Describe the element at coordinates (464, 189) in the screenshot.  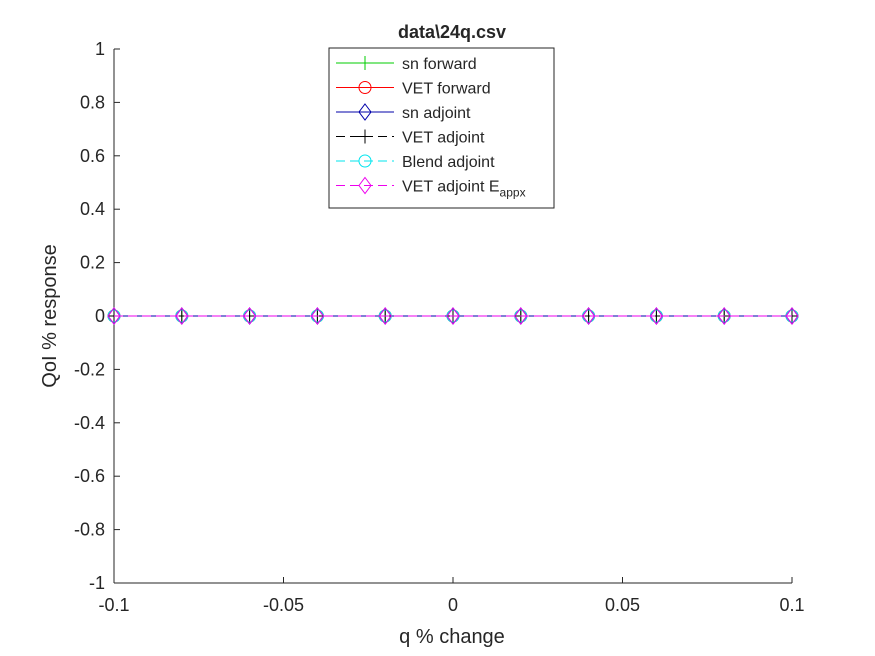
I see `legend-entry: VET adjoint Eappx` at that location.